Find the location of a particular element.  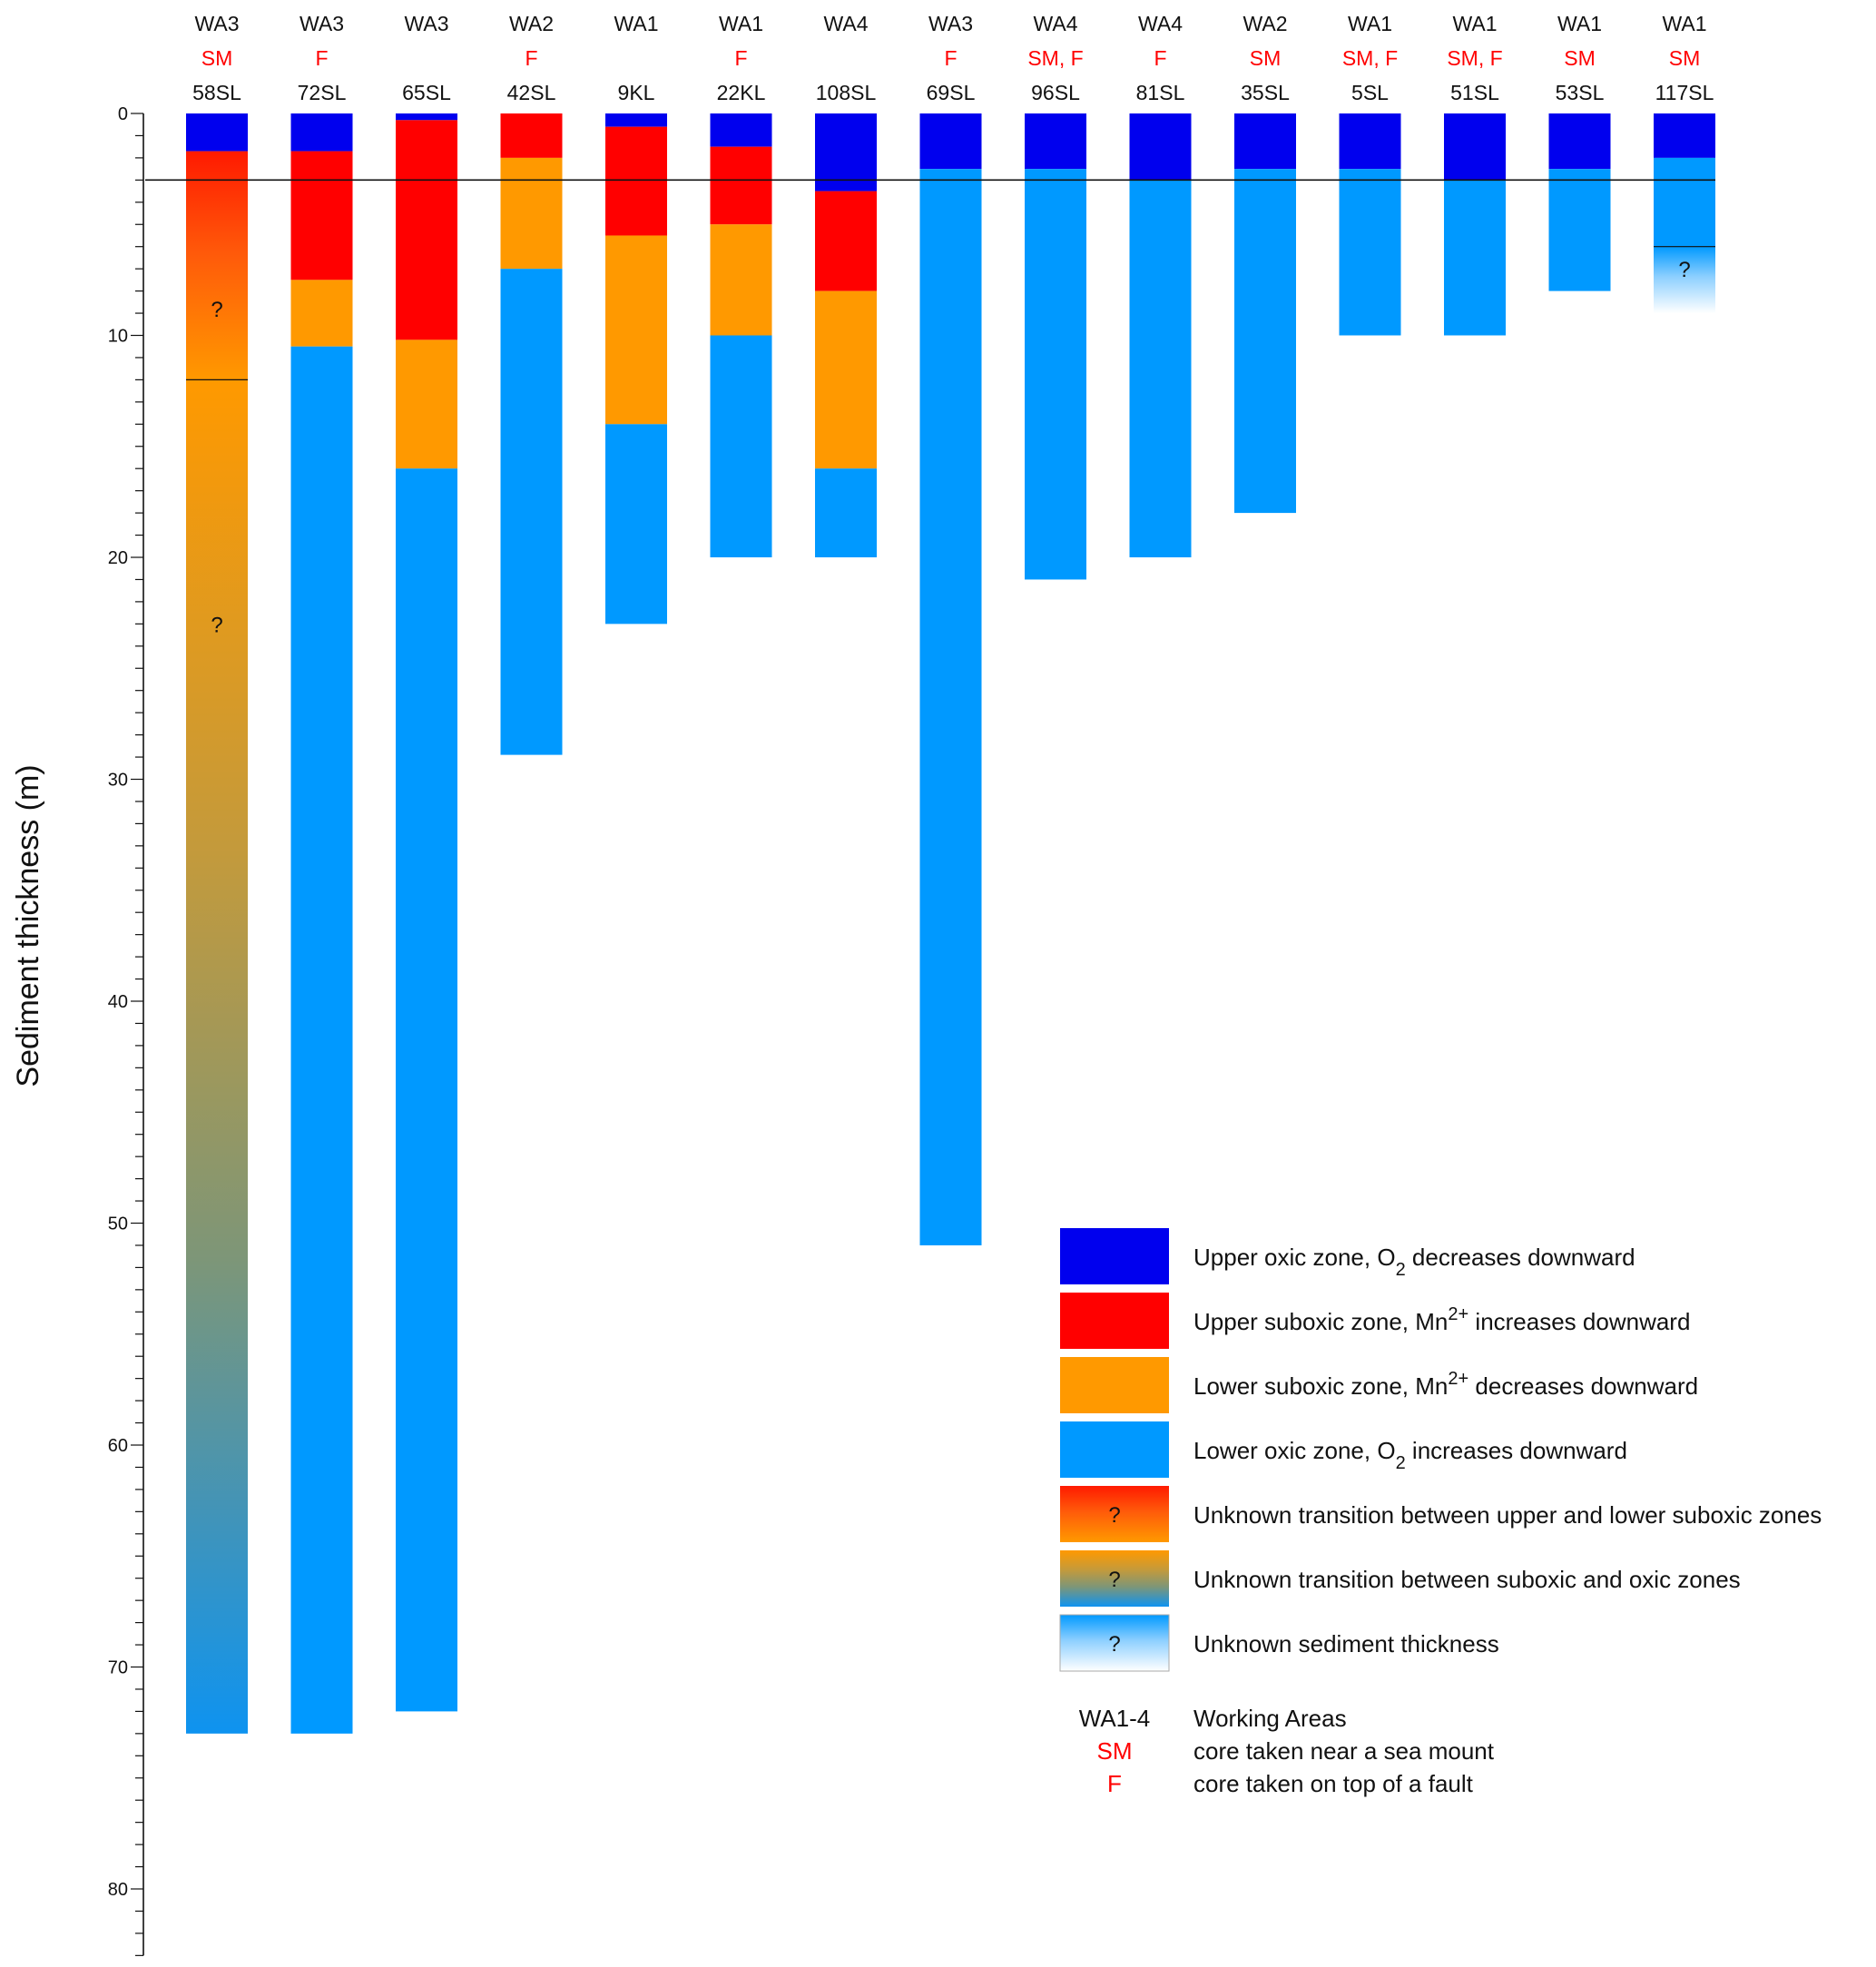

core-column-72SL is located at coordinates (321, 923).